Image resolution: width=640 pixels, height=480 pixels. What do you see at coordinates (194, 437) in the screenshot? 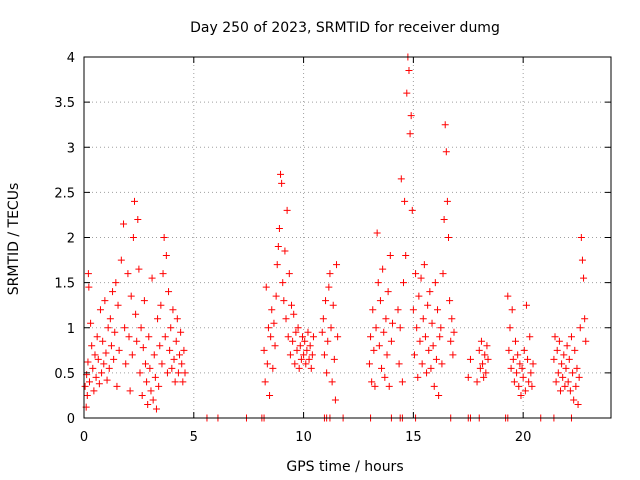
I see `x-tick-label: 5` at bounding box center [194, 437].